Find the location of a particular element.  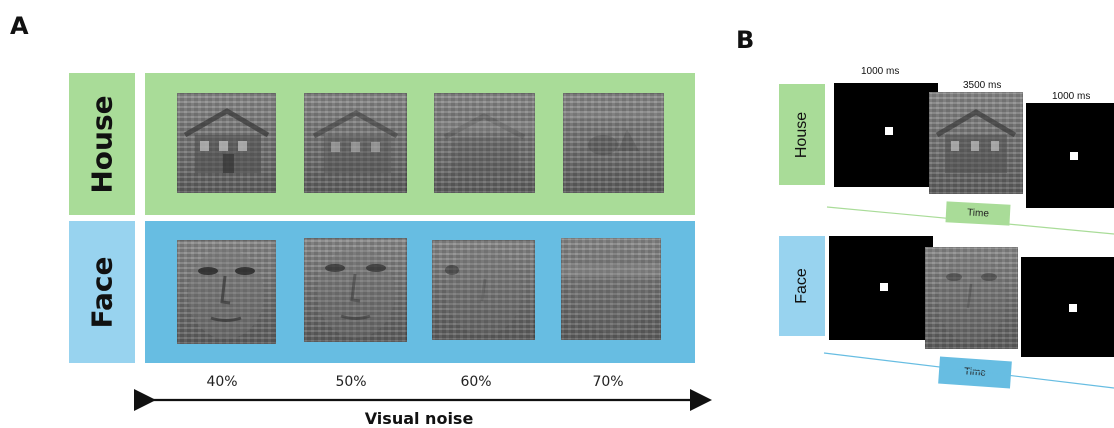

first-fixation-duration: 1000 ms is located at coordinates (880, 71).